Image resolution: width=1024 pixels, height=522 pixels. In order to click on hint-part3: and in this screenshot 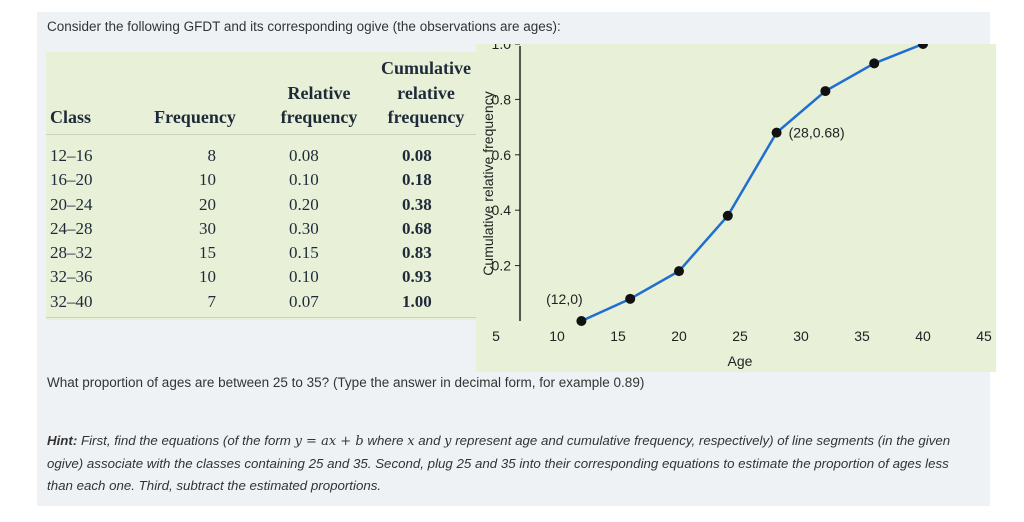, I will do `click(429, 440)`.